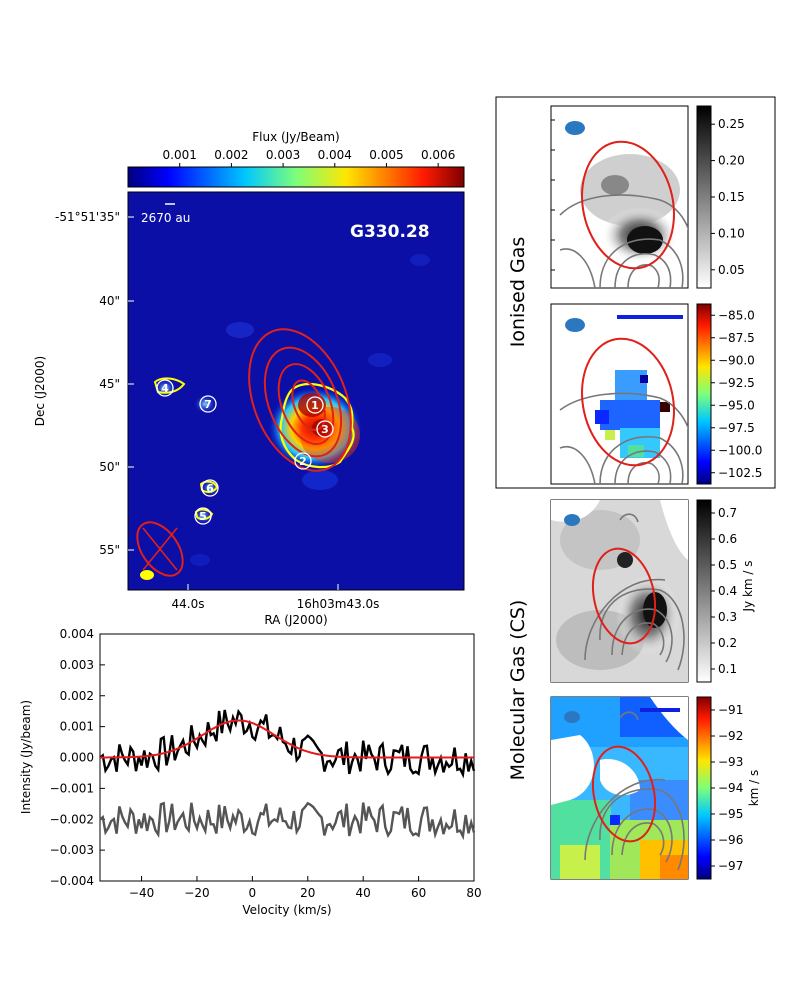  What do you see at coordinates (72, 819) in the screenshot?
I see `y-tick-label: −0.002` at bounding box center [72, 819].